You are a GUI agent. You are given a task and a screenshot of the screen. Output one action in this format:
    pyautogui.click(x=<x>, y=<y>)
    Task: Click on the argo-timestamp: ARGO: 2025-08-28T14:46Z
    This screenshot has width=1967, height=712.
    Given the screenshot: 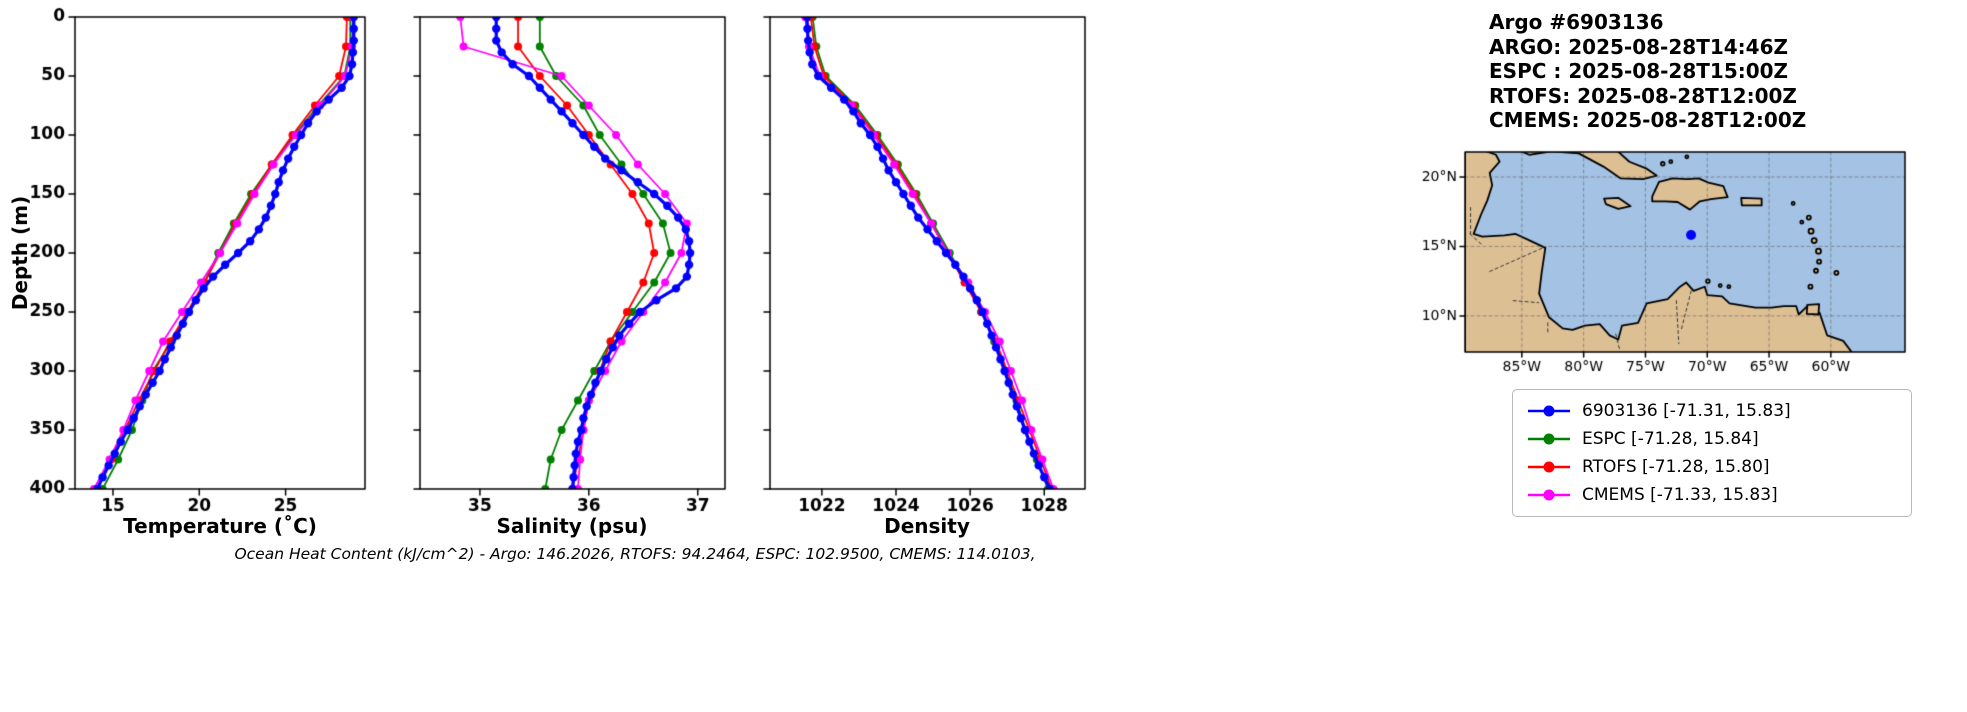 What is the action you would take?
    pyautogui.click(x=1638, y=46)
    